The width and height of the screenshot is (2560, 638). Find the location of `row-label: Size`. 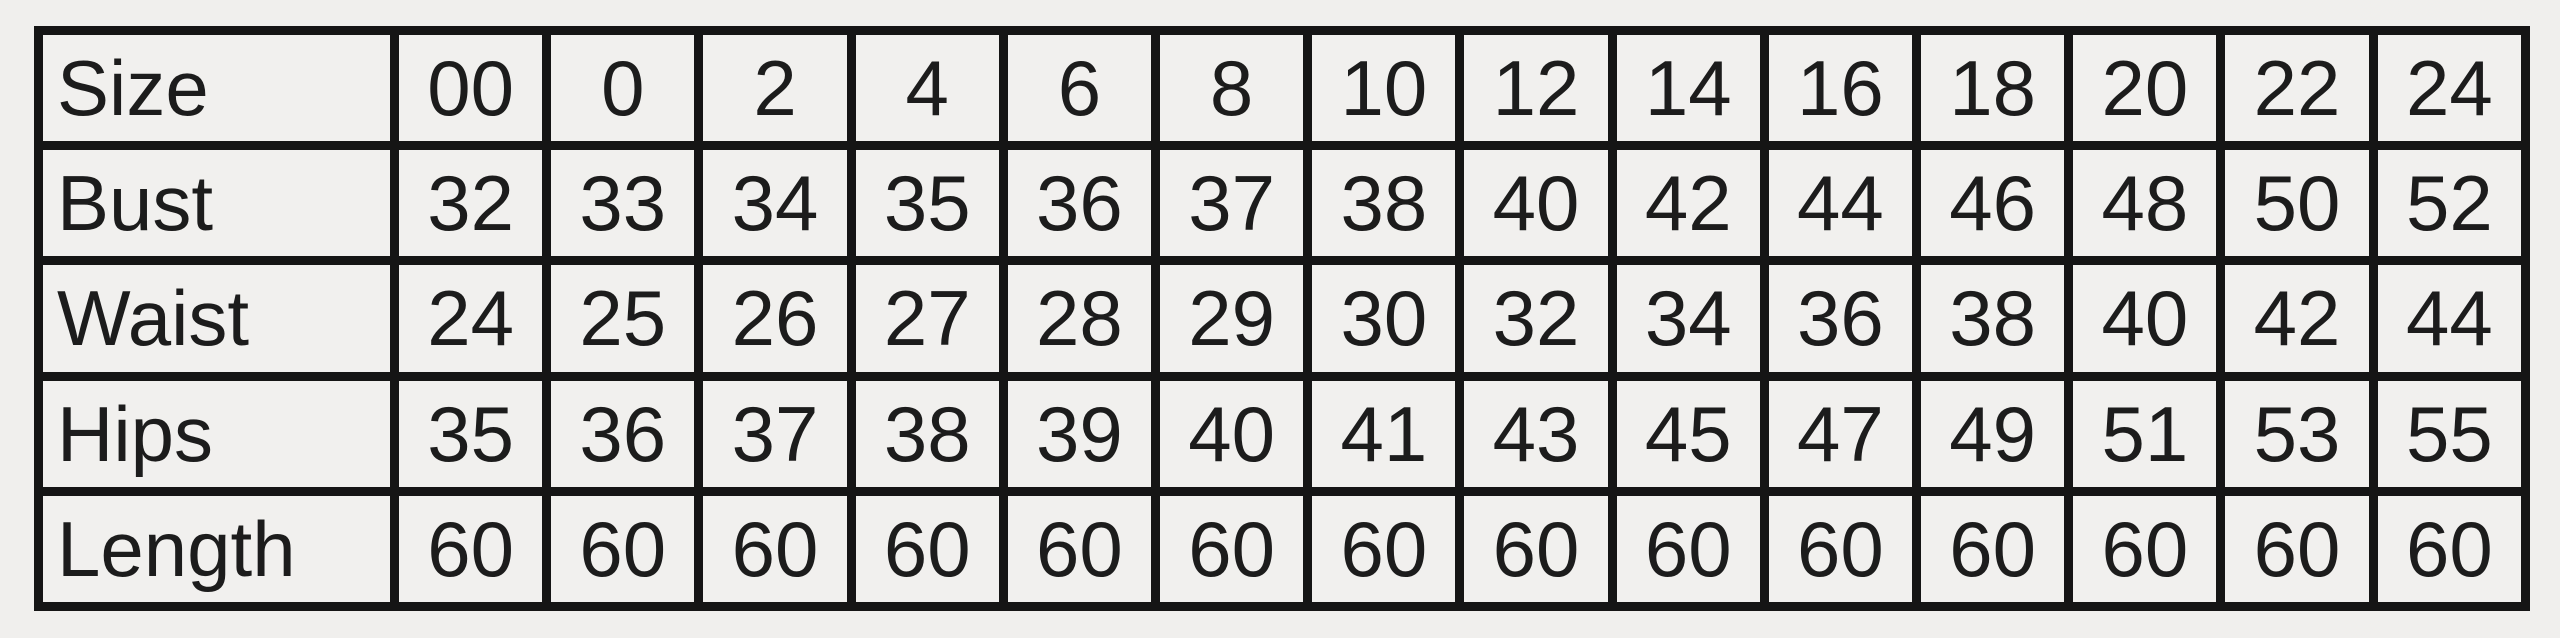

row-label: Size is located at coordinates (216, 88).